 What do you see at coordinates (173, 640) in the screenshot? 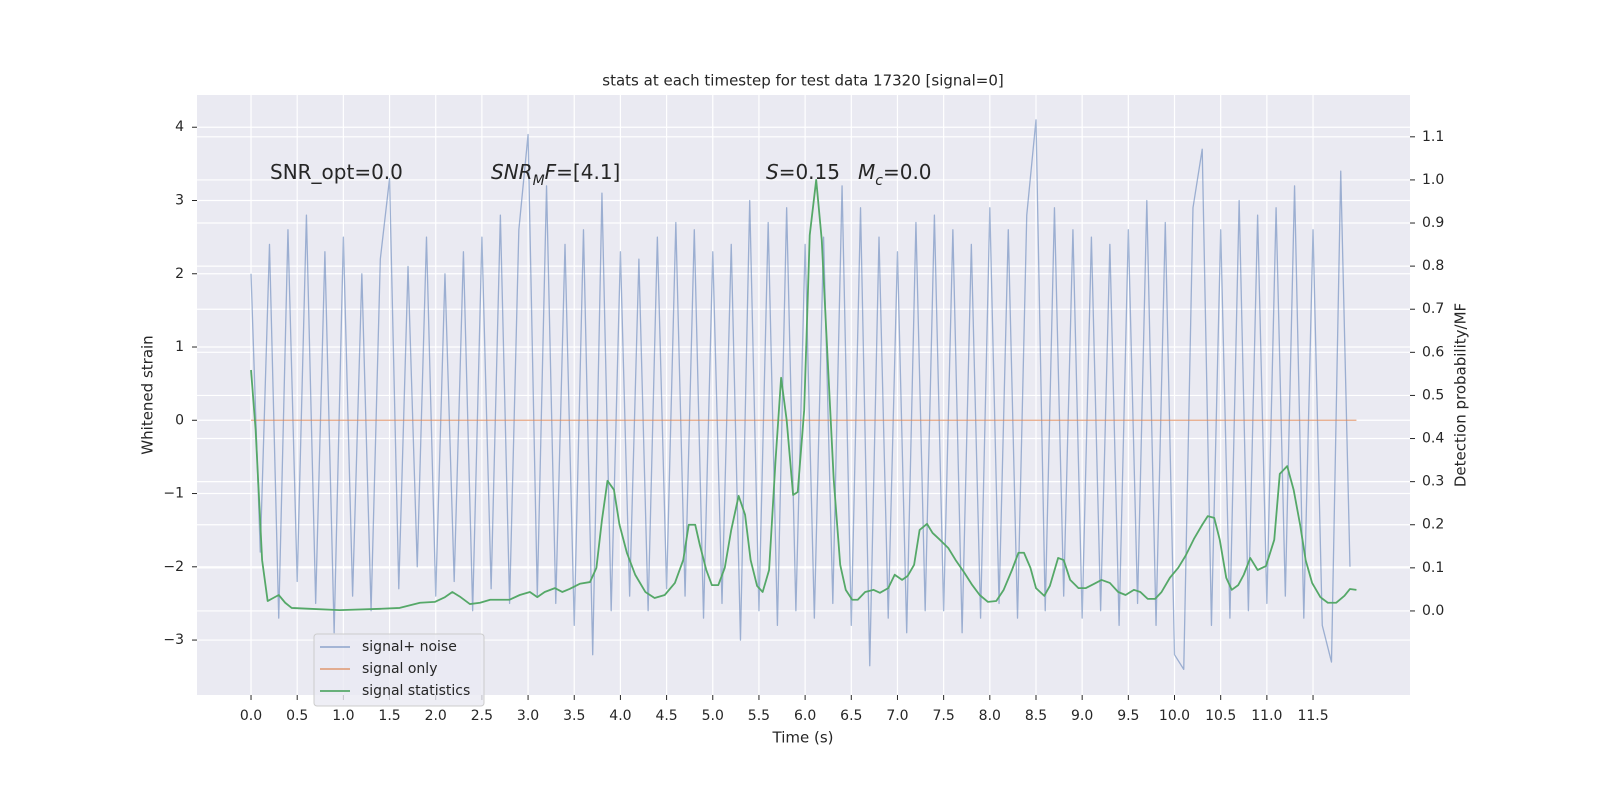
I see `y-tick-label: −3` at bounding box center [173, 640].